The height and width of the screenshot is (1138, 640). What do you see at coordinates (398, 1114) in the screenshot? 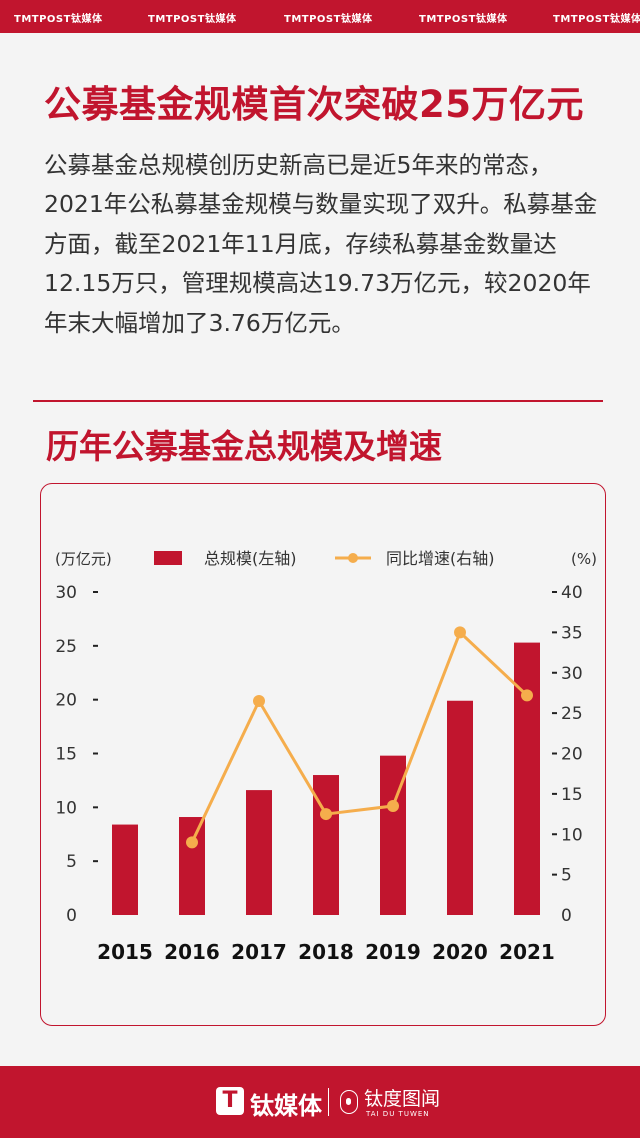
I see `footer-sub-brand-en: TAI DU TUWEN` at bounding box center [398, 1114].